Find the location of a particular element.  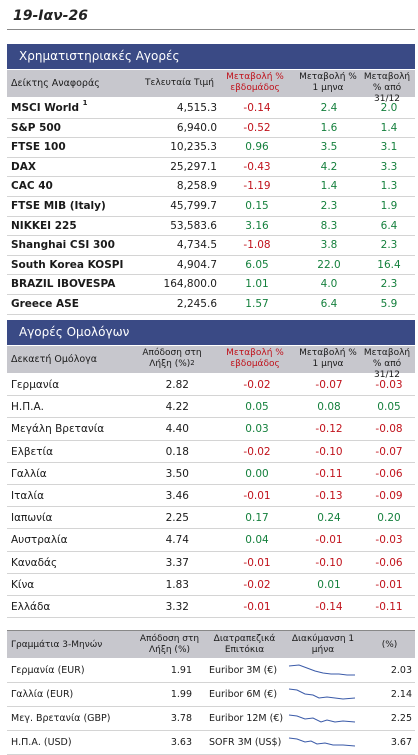

country-name: Η.Π.Α. is located at coordinates (27, 407).